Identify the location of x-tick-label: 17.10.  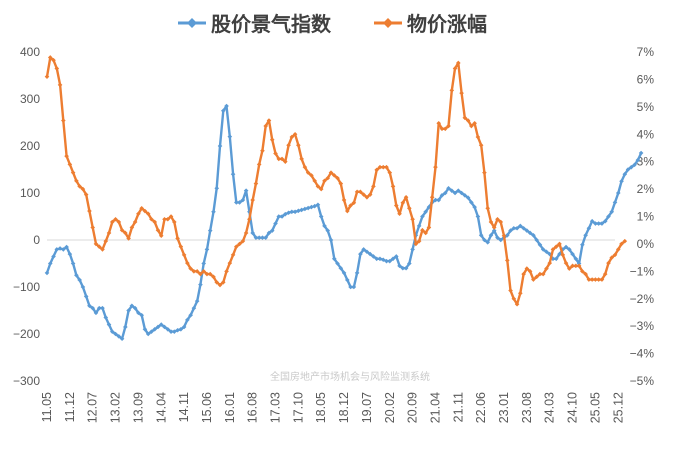
(298, 407).